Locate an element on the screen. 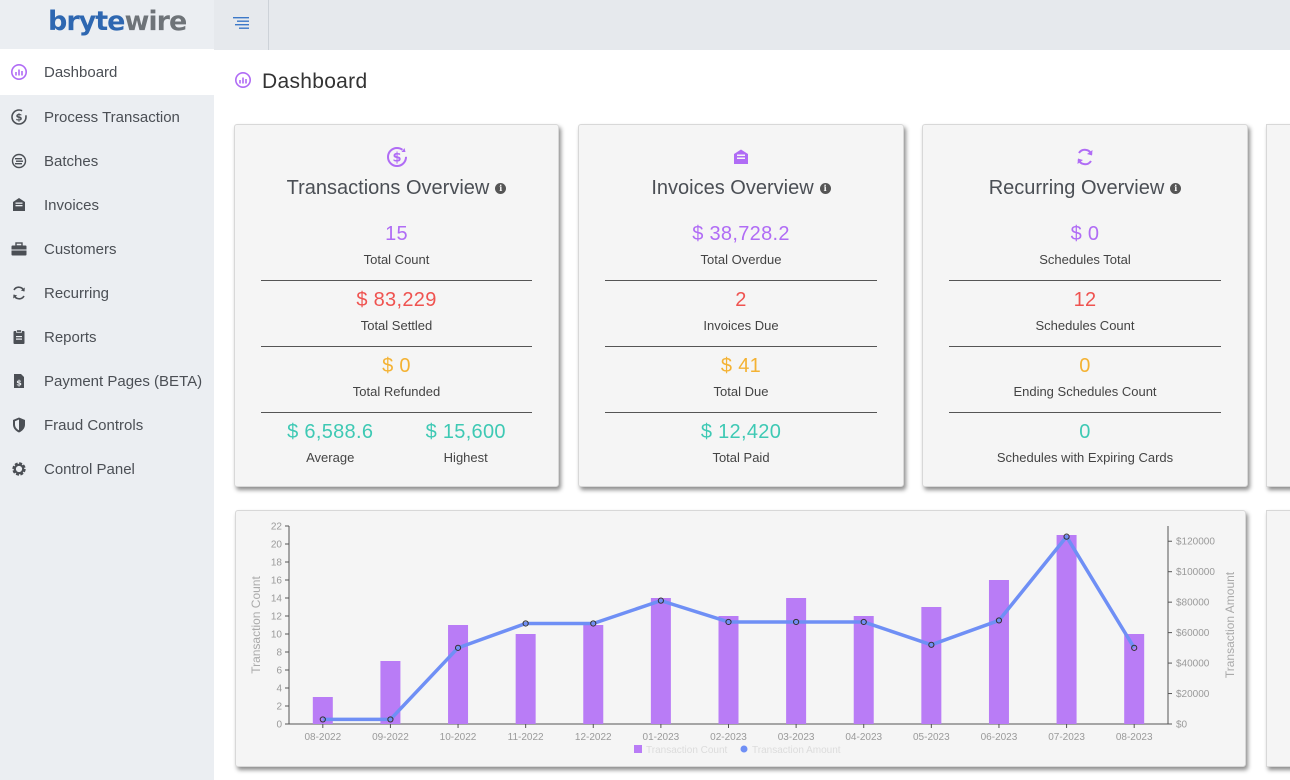 This screenshot has height=780, width=1290. metric-label: Total Settled is located at coordinates (396, 325).